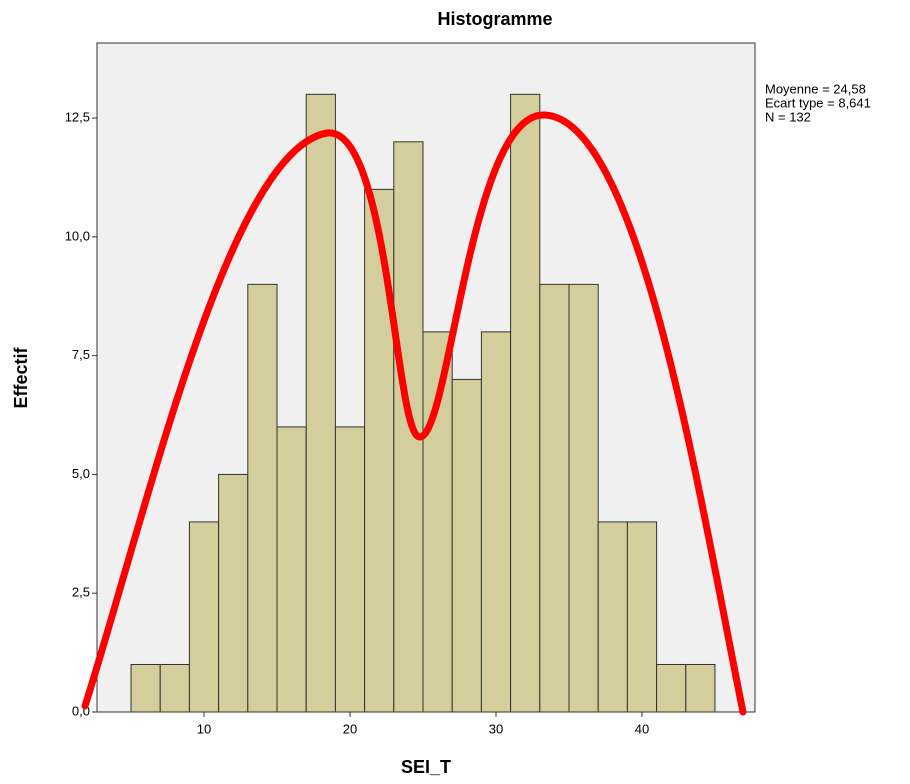 This screenshot has height=784, width=910. What do you see at coordinates (426, 767) in the screenshot?
I see `x-axis-label: SEI_T` at bounding box center [426, 767].